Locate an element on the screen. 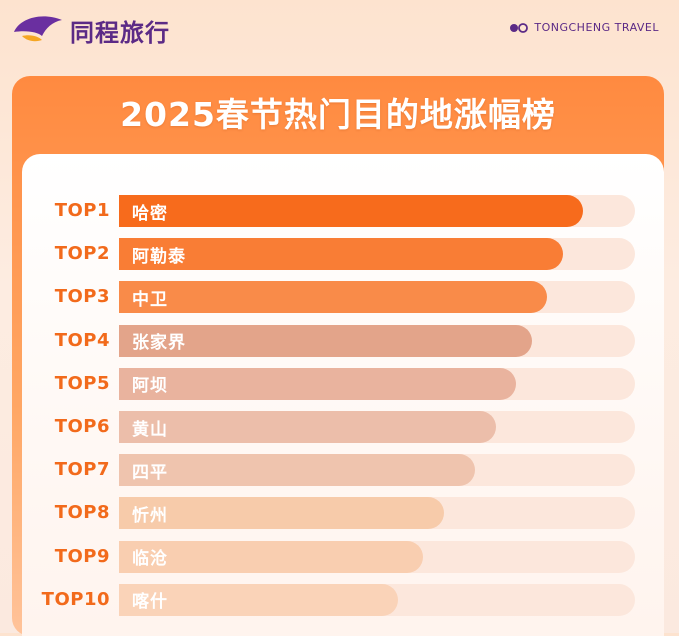 The height and width of the screenshot is (636, 679). rank-label: TOP2 is located at coordinates (82, 254).